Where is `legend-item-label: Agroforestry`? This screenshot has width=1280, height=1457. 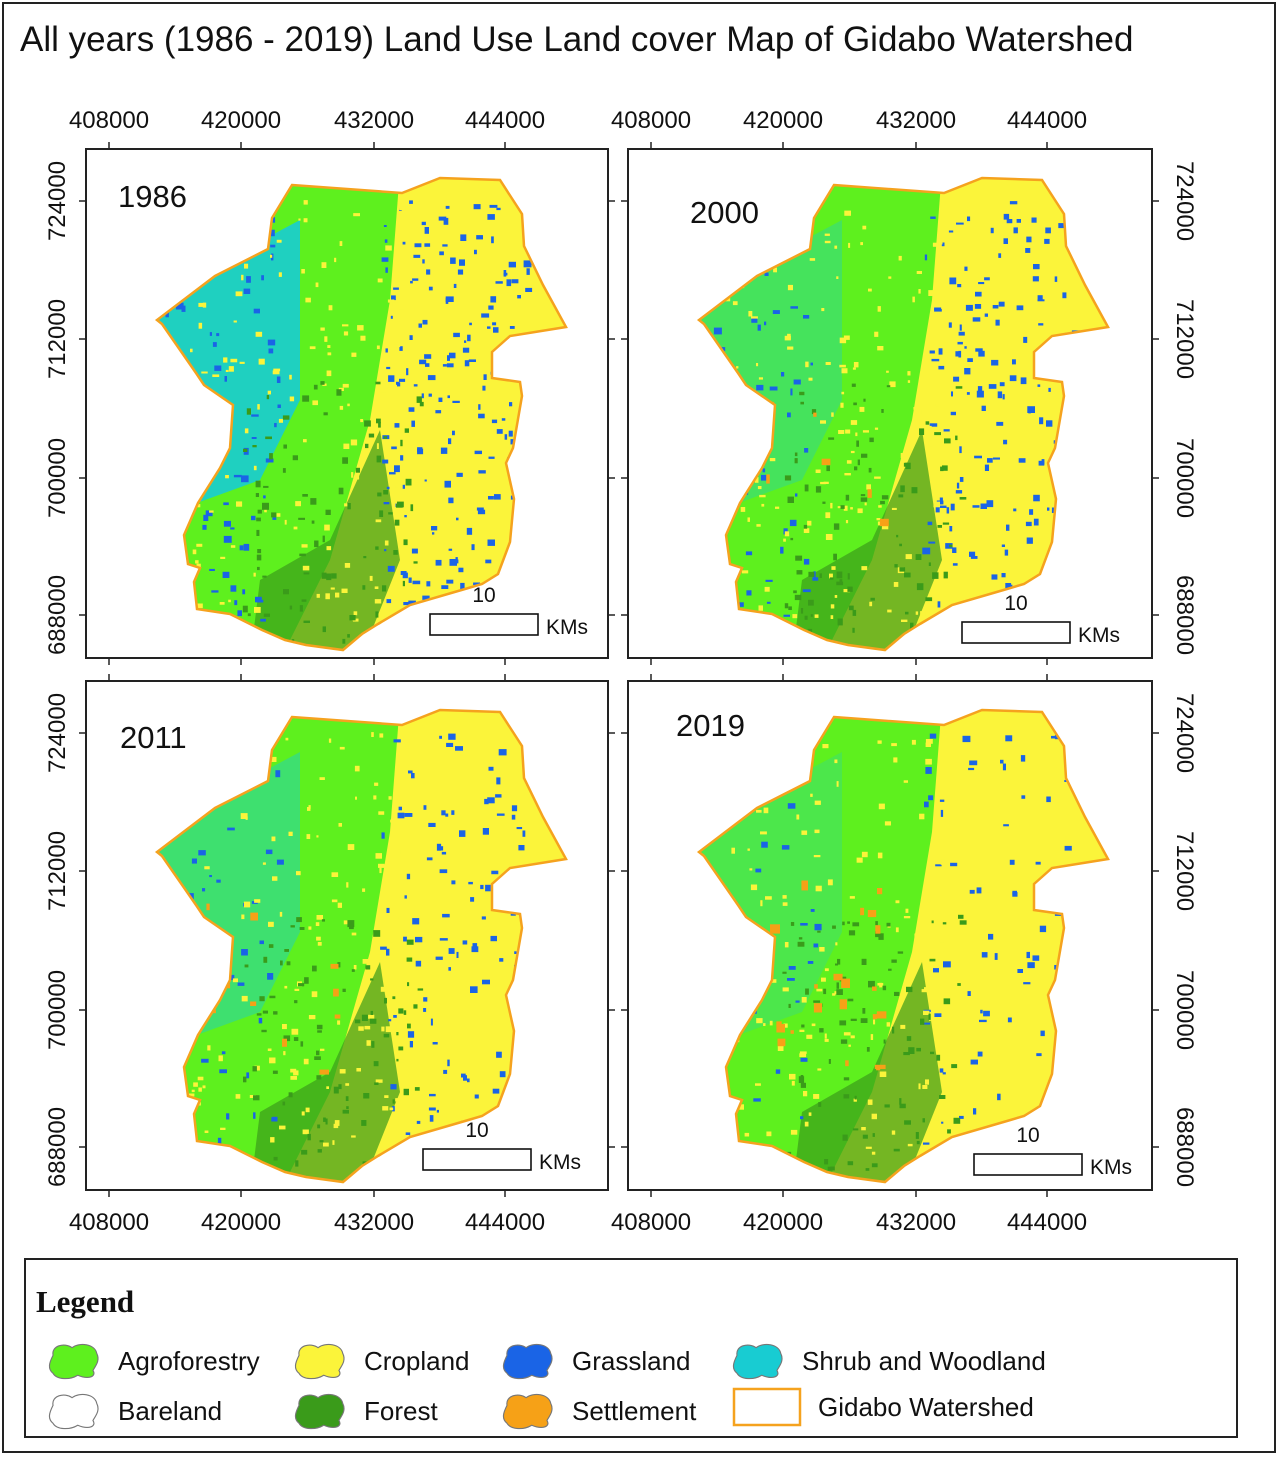 legend-item-label: Agroforestry is located at coordinates (189, 1360).